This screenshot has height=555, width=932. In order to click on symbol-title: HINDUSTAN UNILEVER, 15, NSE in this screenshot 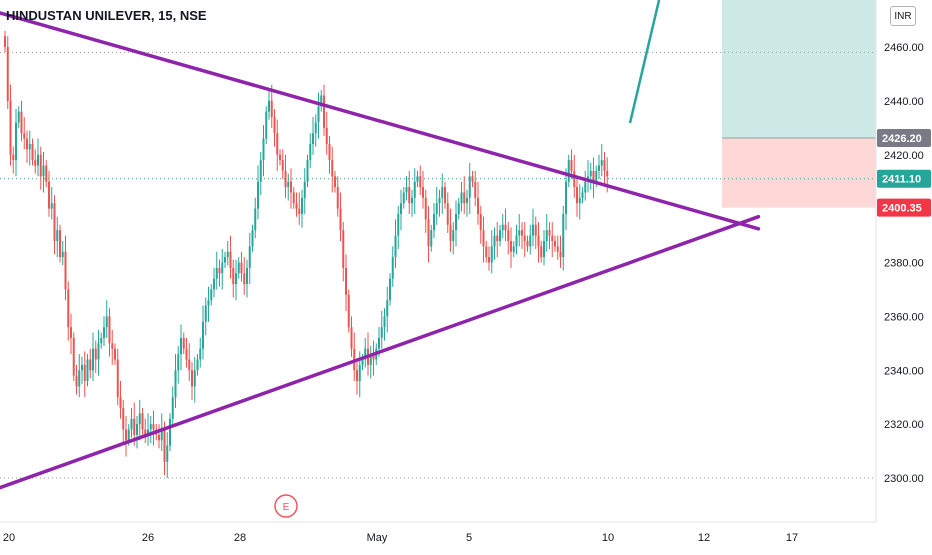, I will do `click(106, 15)`.